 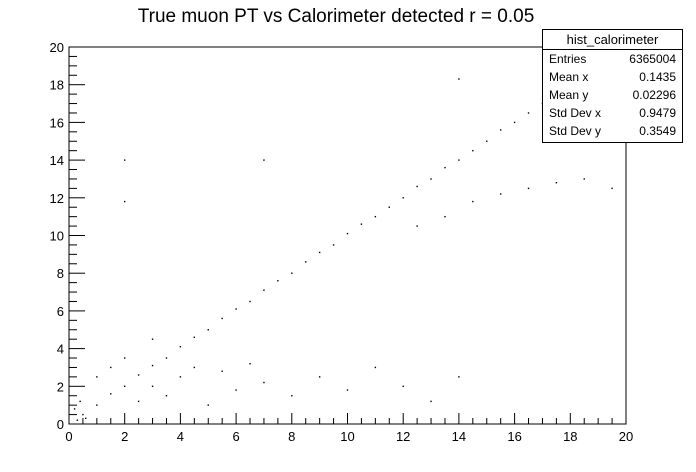 I want to click on stats-label: Mean y, so click(x=569, y=95).